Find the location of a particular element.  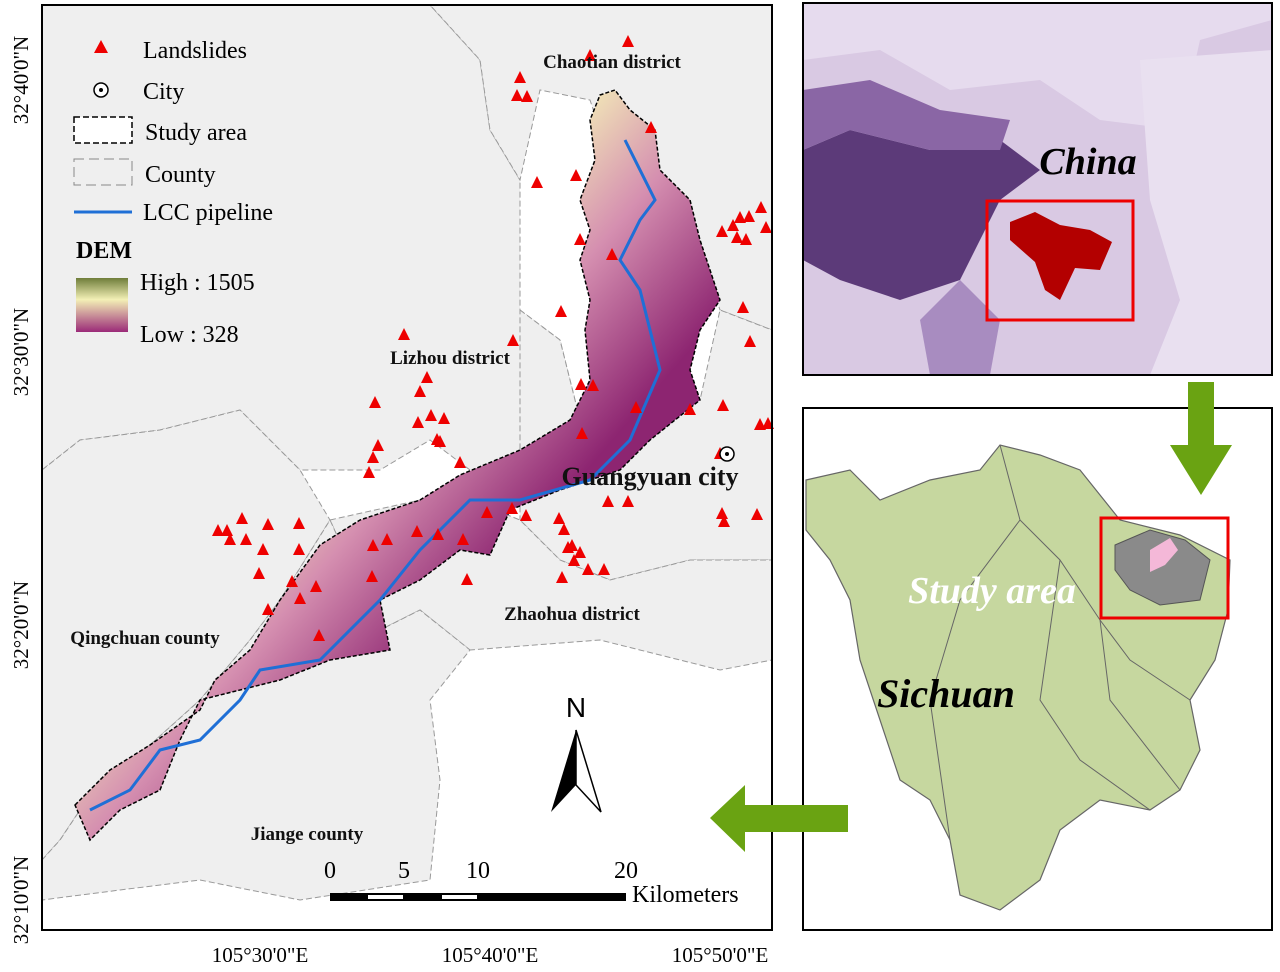

place-label: Zhaohua district is located at coordinates (572, 614).